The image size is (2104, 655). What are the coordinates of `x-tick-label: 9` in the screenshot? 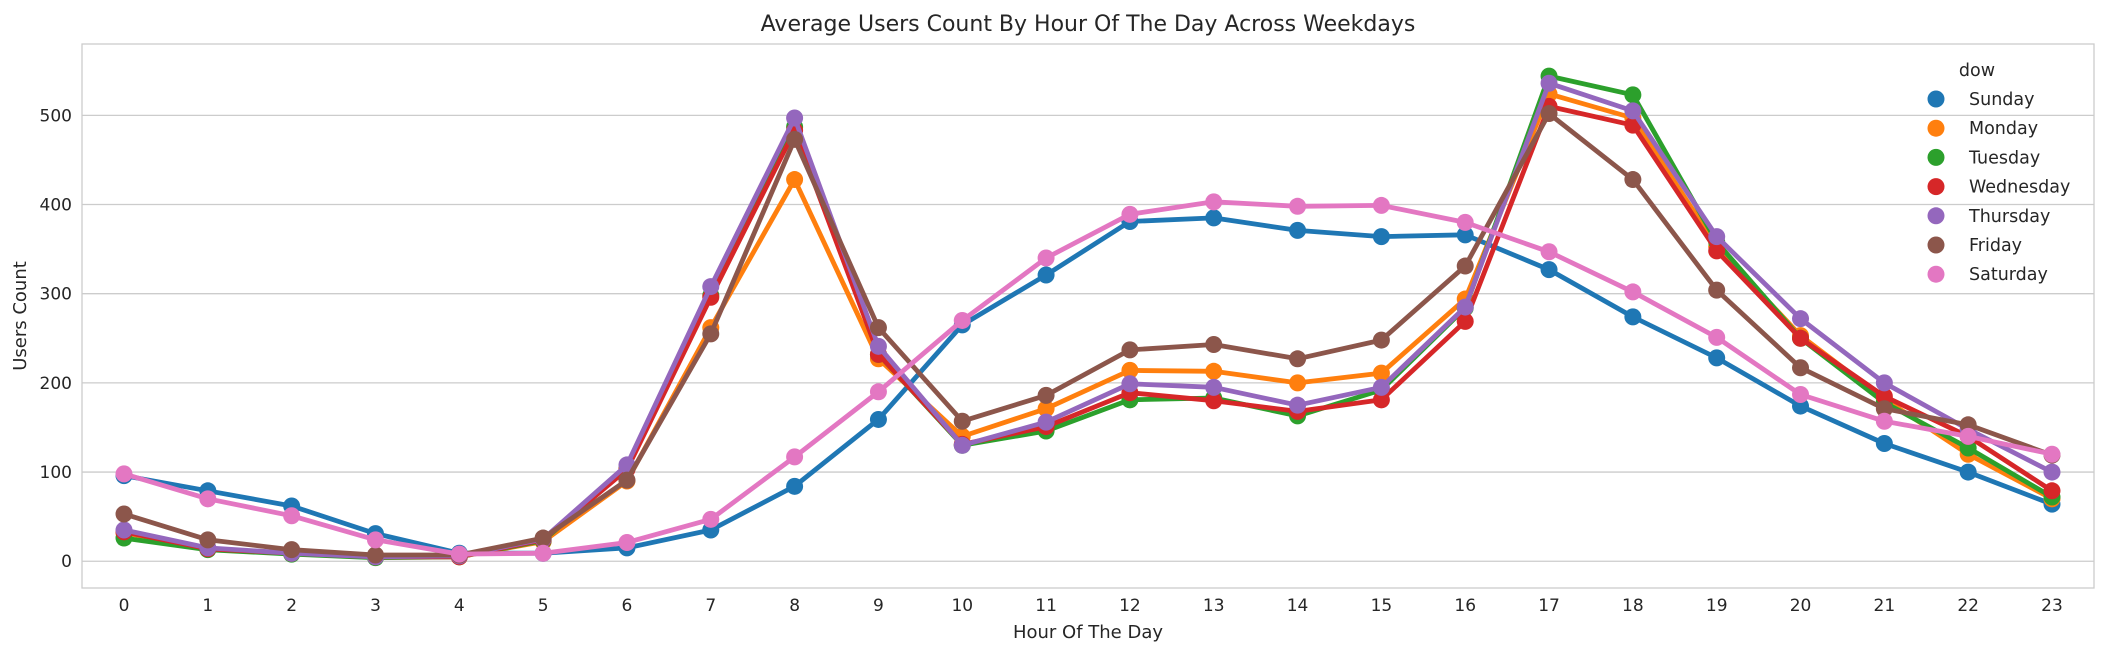 It's located at (878, 606).